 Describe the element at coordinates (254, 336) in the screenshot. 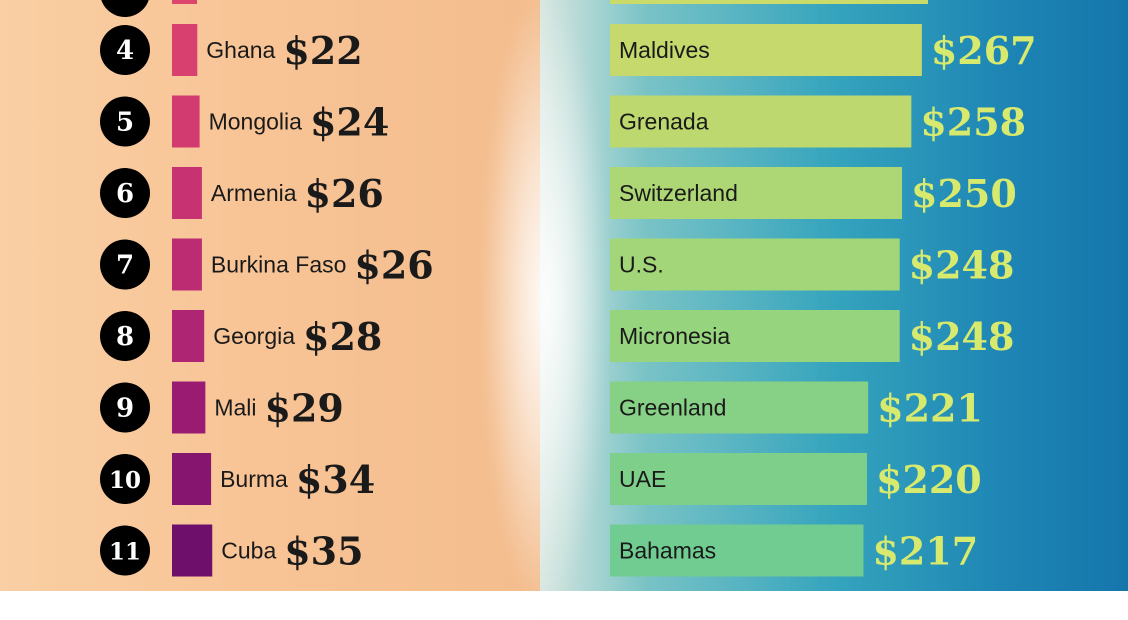

I see `left-bar-label: Georgia` at that location.